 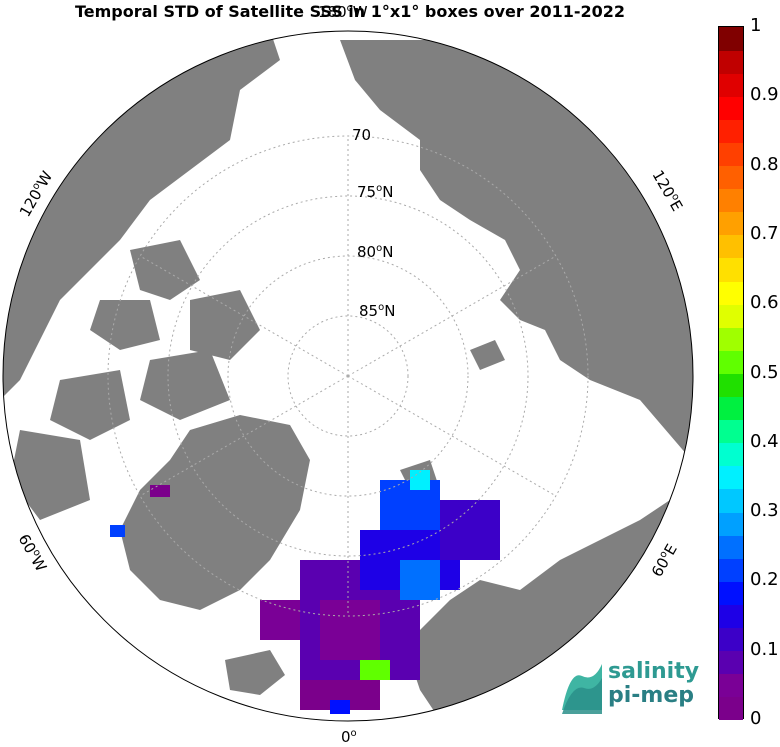 I want to click on colorbar-tick-label: 0.6, so click(x=764, y=303).